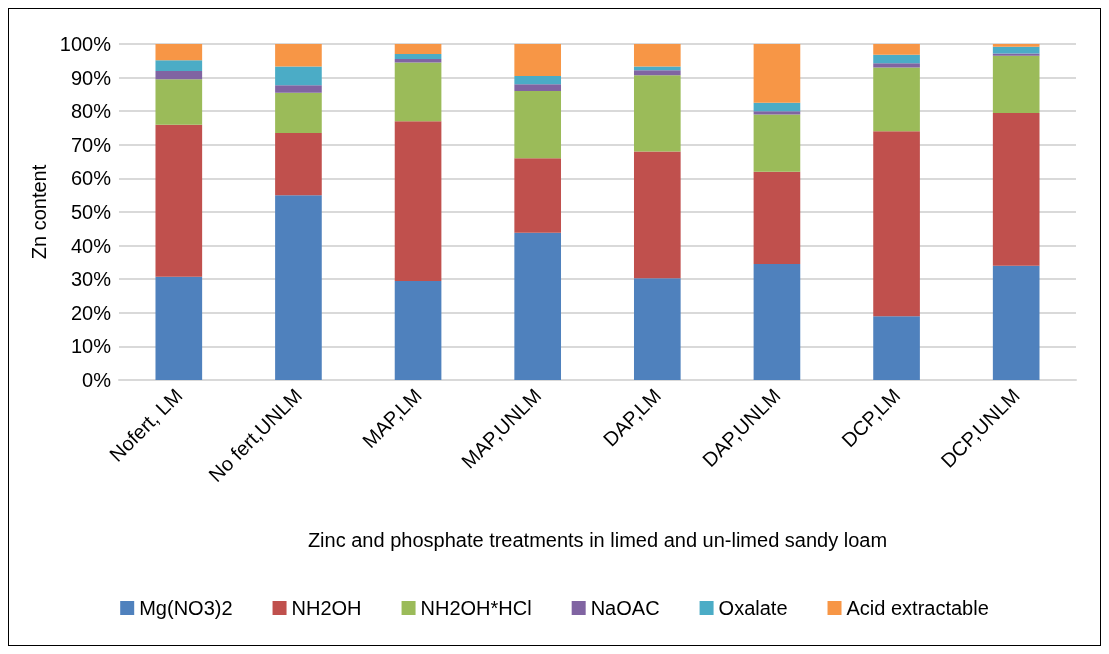 This screenshot has width=1109, height=654. I want to click on y-tick-label: 100%, so click(85, 44).